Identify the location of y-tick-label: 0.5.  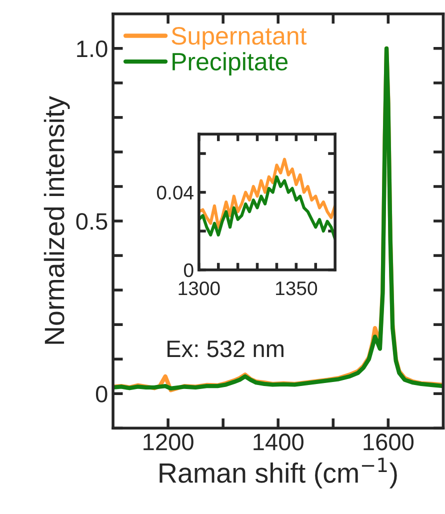
(92, 221).